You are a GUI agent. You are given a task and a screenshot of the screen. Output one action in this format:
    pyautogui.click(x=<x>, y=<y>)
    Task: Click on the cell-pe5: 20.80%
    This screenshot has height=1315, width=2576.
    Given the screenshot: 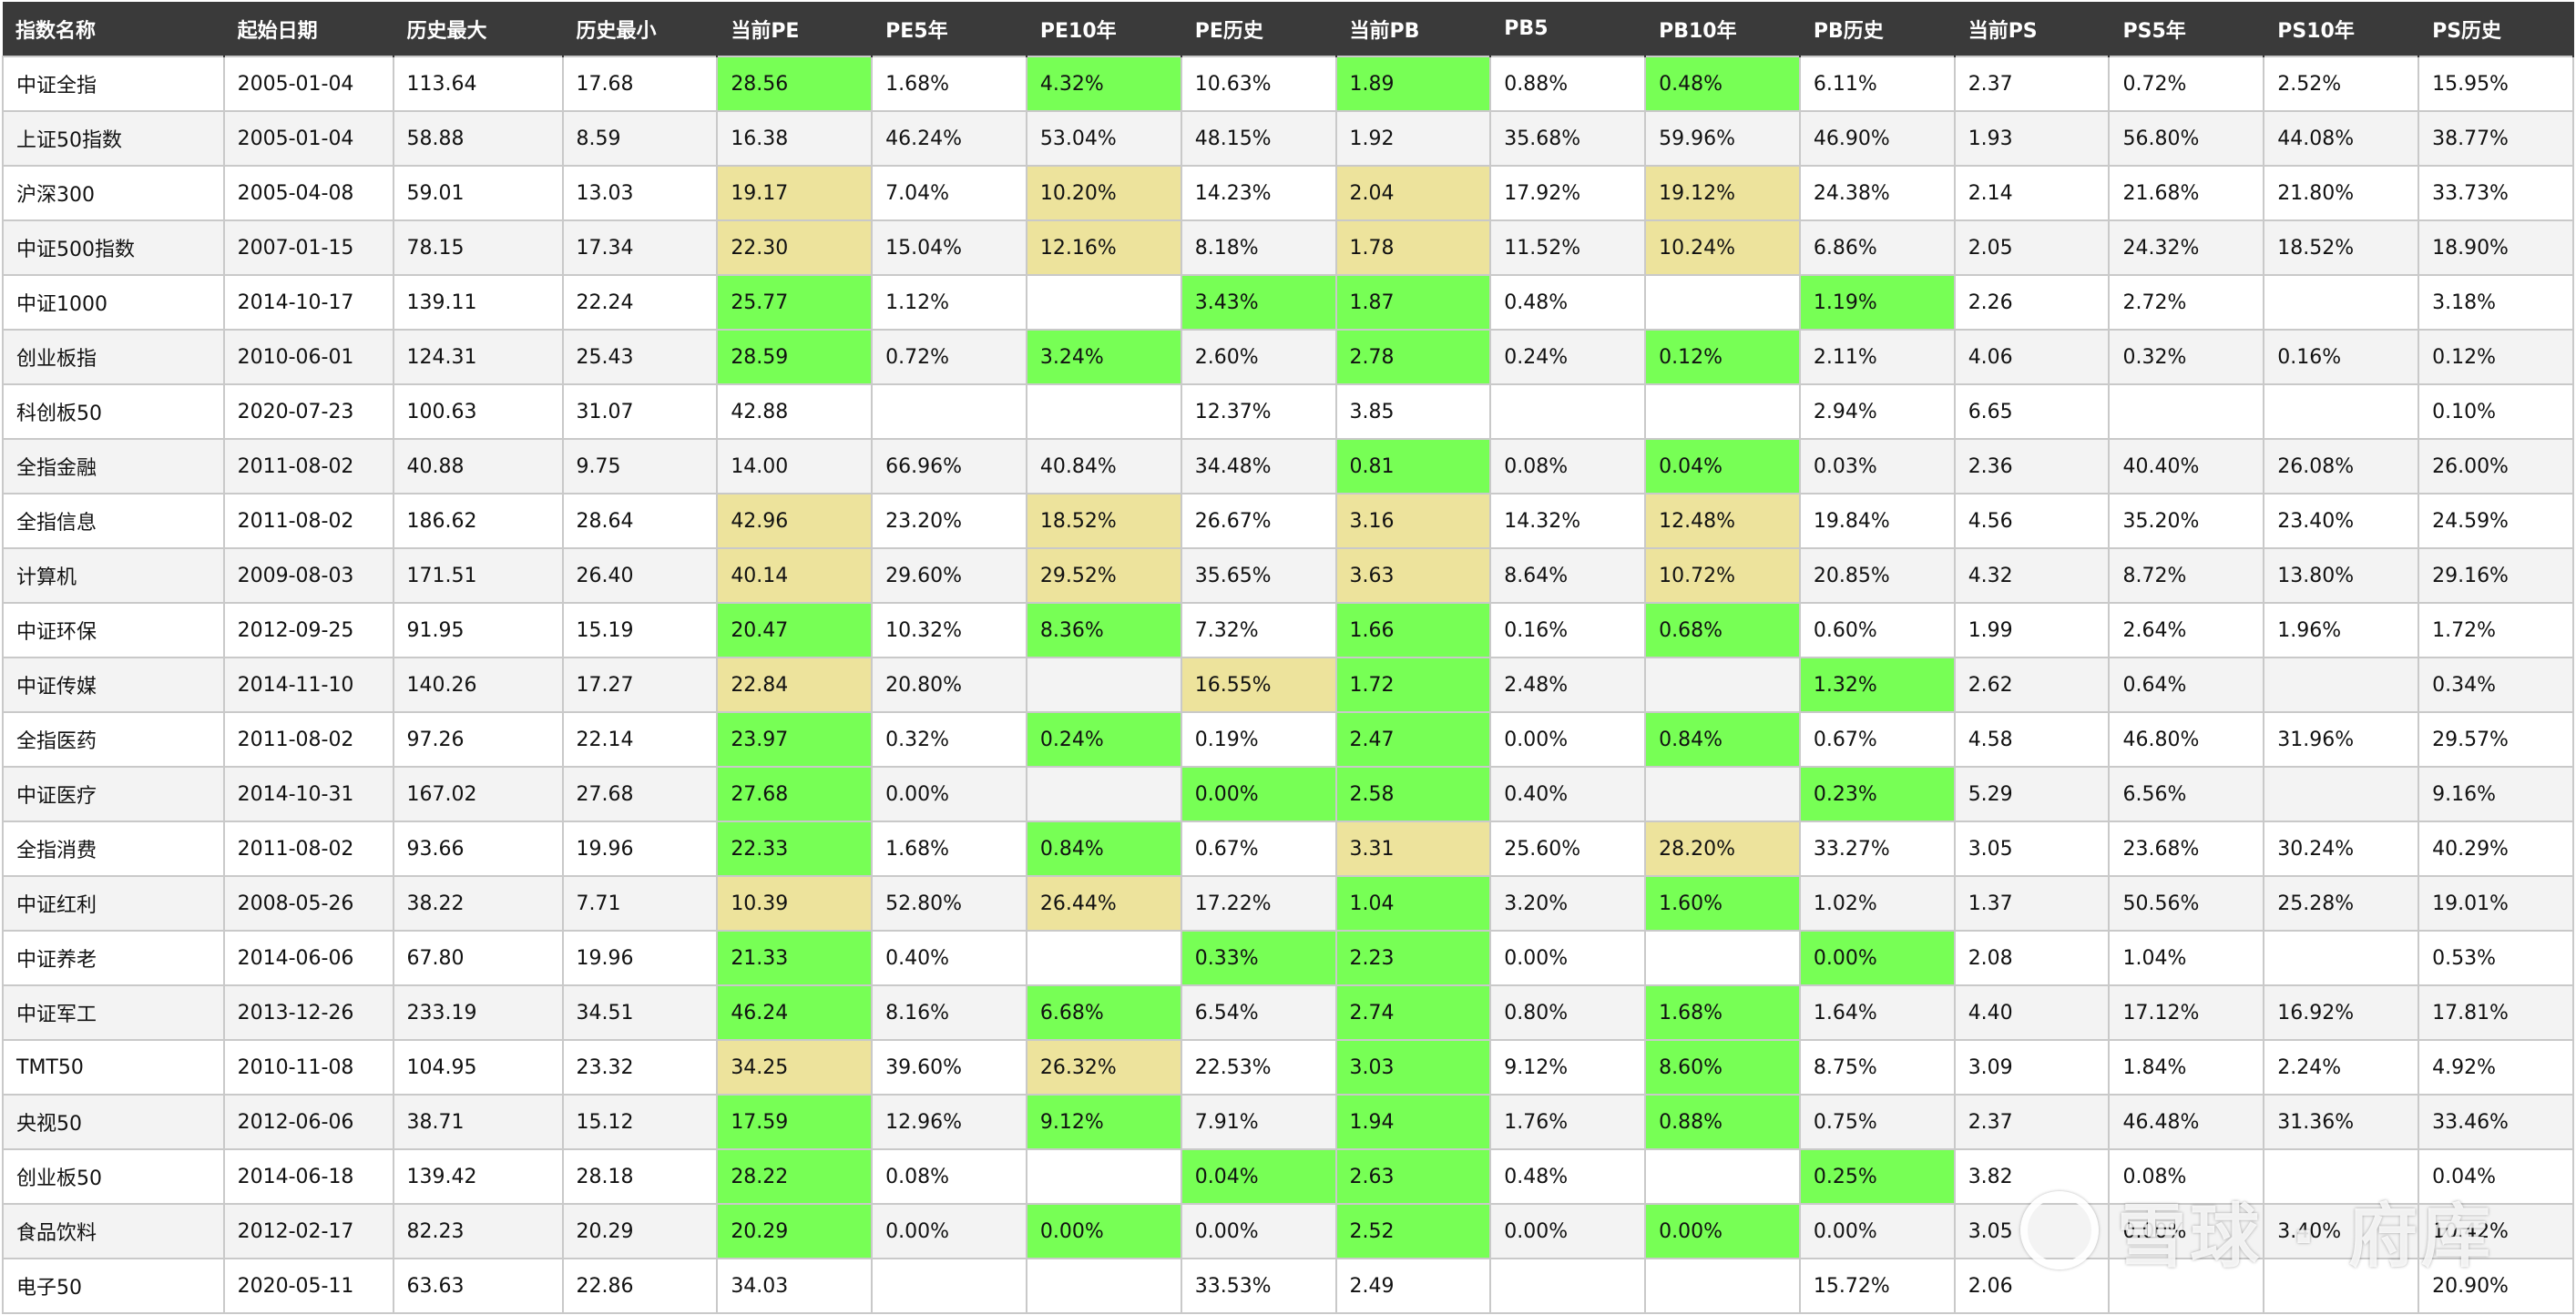 What is the action you would take?
    pyautogui.click(x=949, y=685)
    